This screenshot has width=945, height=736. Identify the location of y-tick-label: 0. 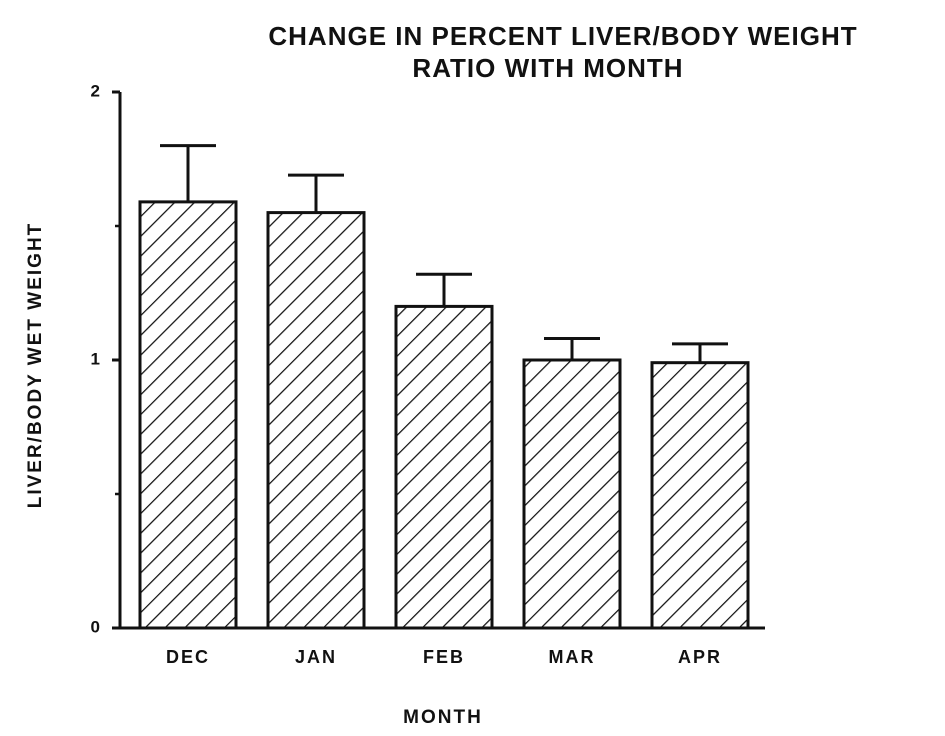
(95, 626).